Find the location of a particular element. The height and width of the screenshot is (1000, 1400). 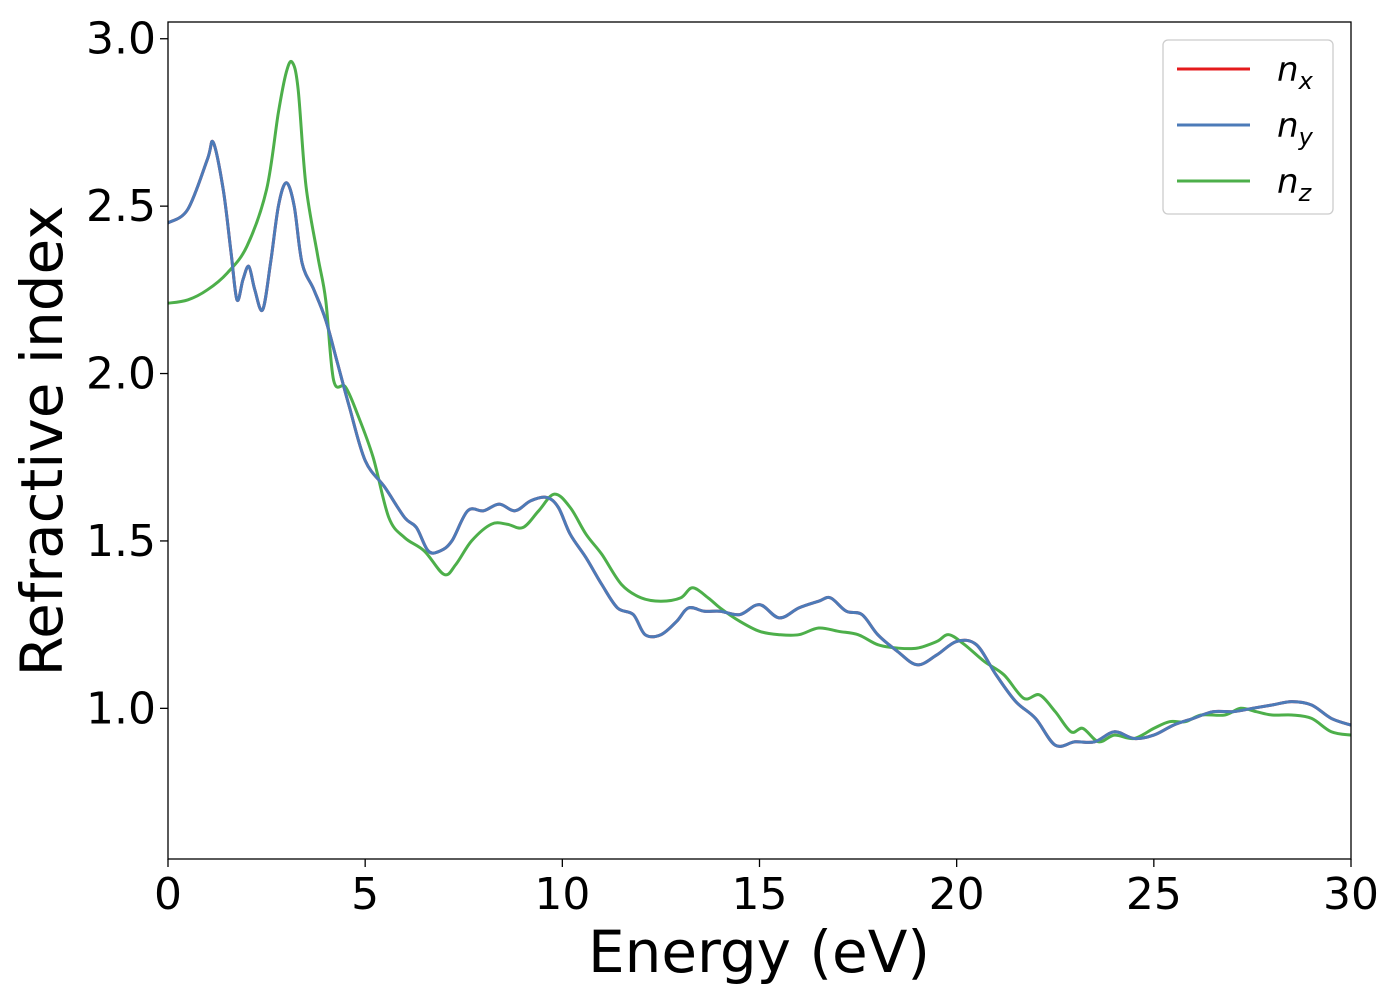

x-tick-label: 0 is located at coordinates (168, 894).